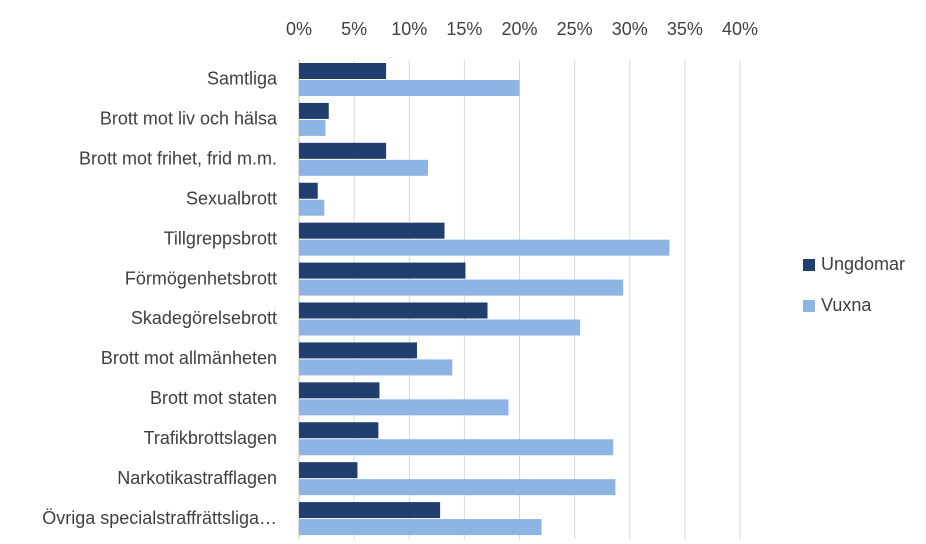 Image resolution: width=926 pixels, height=544 pixels. Describe the element at coordinates (575, 29) in the screenshot. I see `x-tick-label: 25%` at that location.